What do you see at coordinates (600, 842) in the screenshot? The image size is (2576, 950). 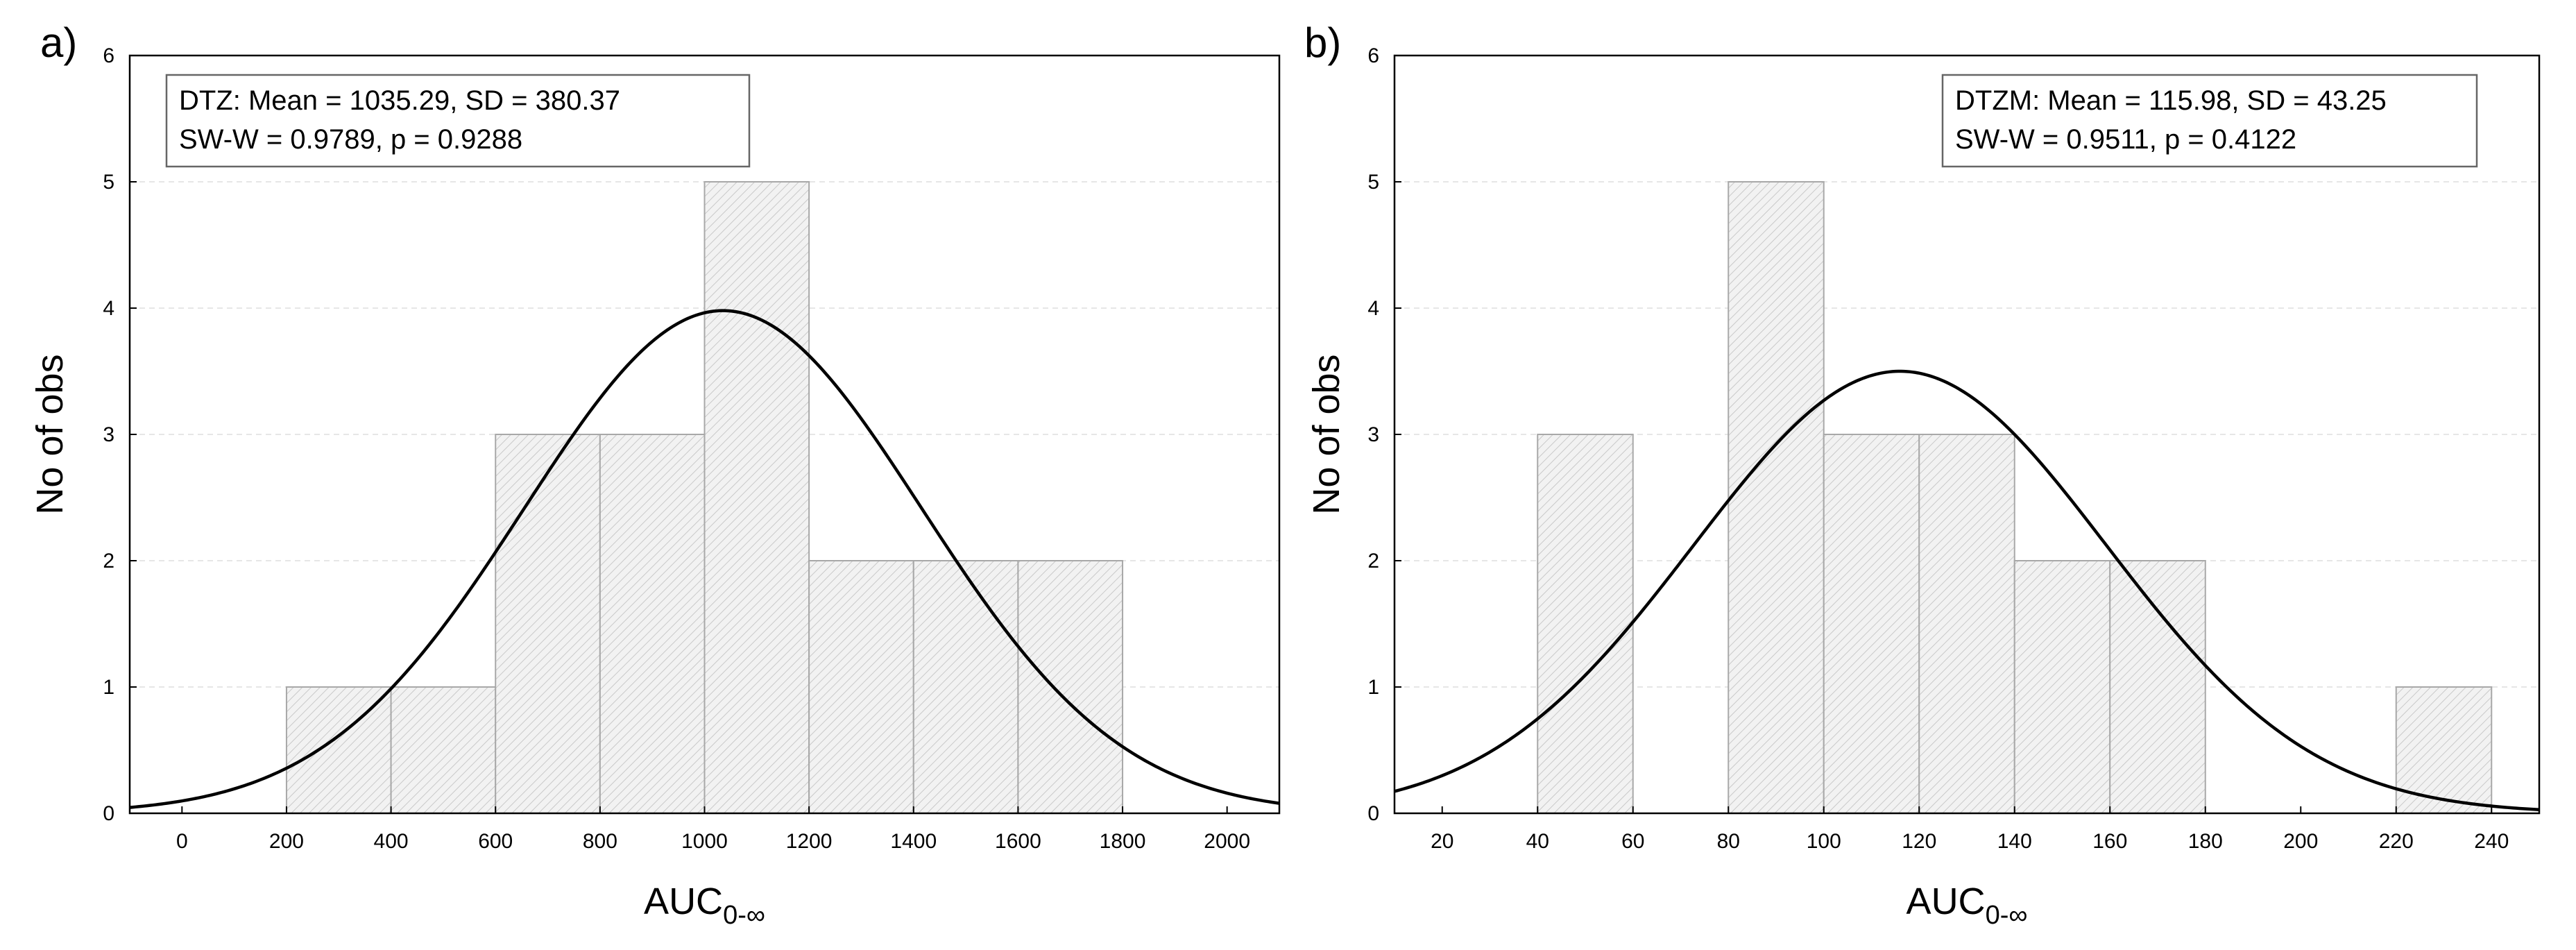 I see `x-tick-label: 800` at bounding box center [600, 842].